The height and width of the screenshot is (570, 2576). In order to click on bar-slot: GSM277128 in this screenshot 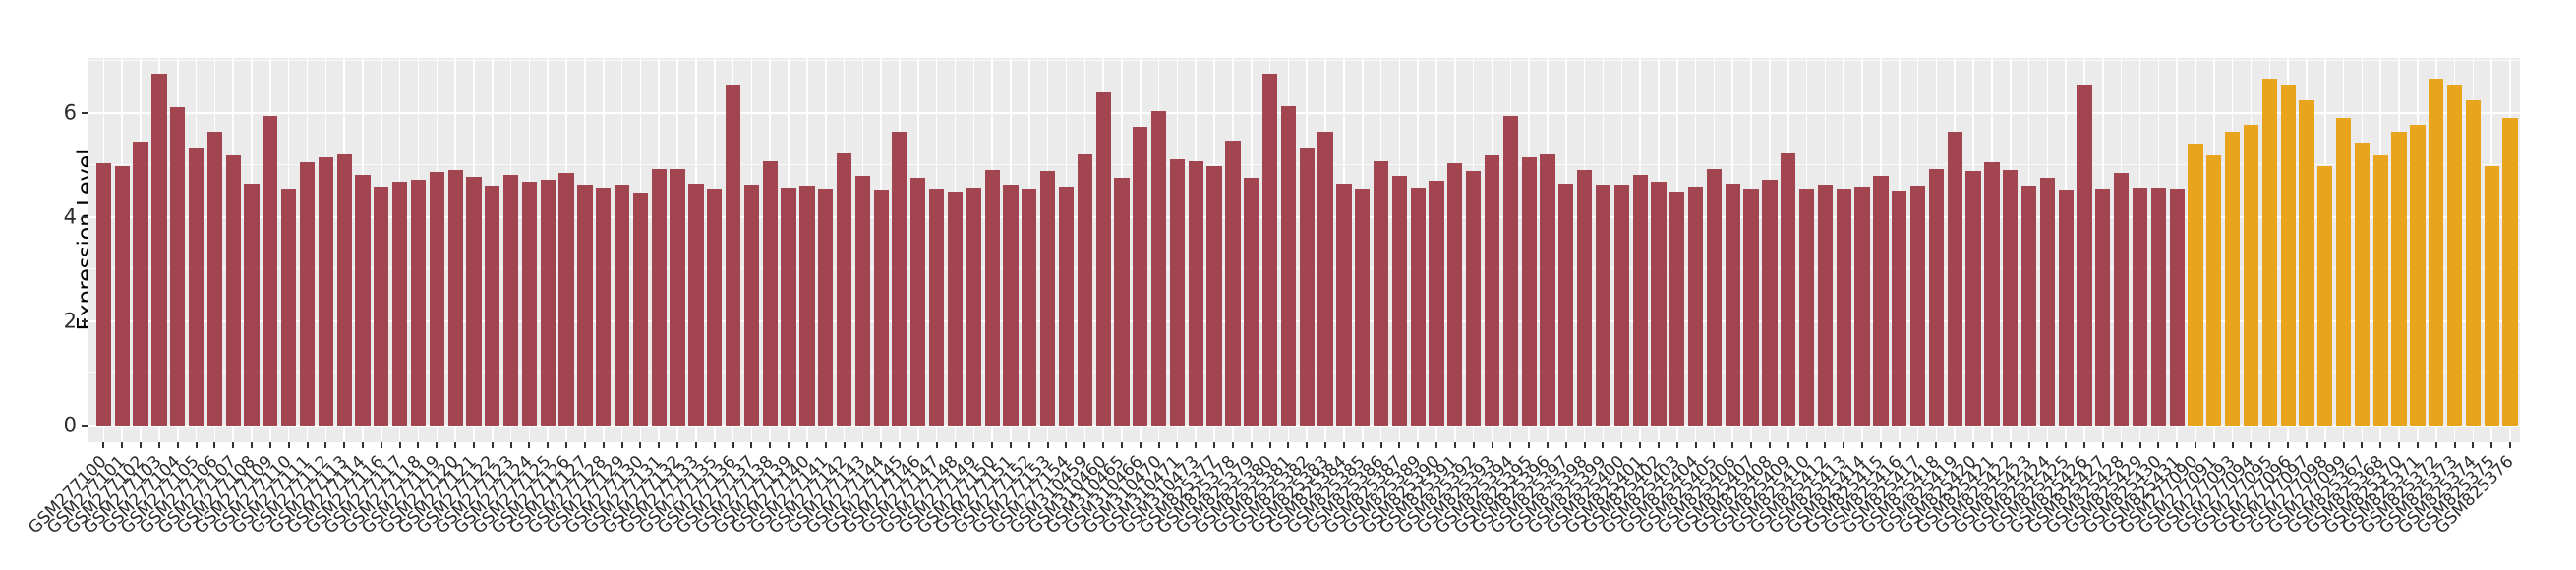, I will do `click(569, 298)`.